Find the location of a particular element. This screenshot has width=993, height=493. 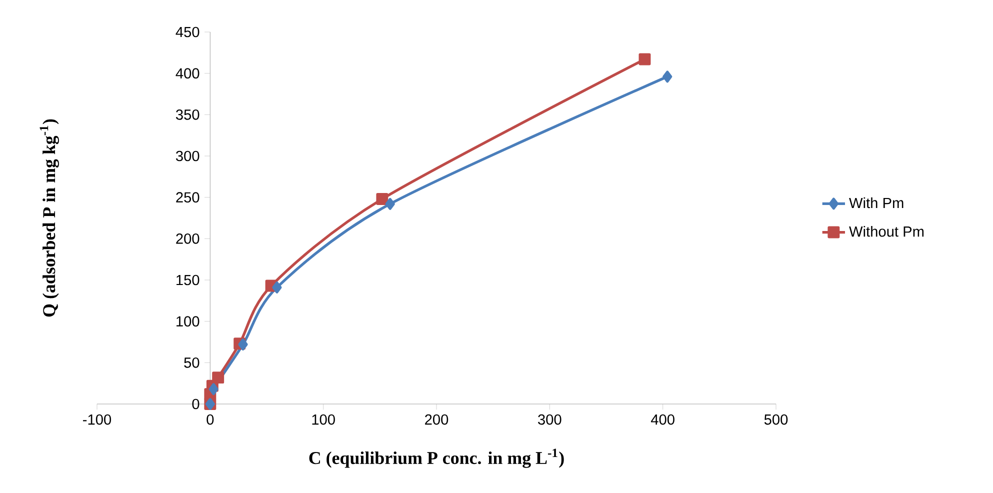

y-tick-label: 200 is located at coordinates (188, 239).